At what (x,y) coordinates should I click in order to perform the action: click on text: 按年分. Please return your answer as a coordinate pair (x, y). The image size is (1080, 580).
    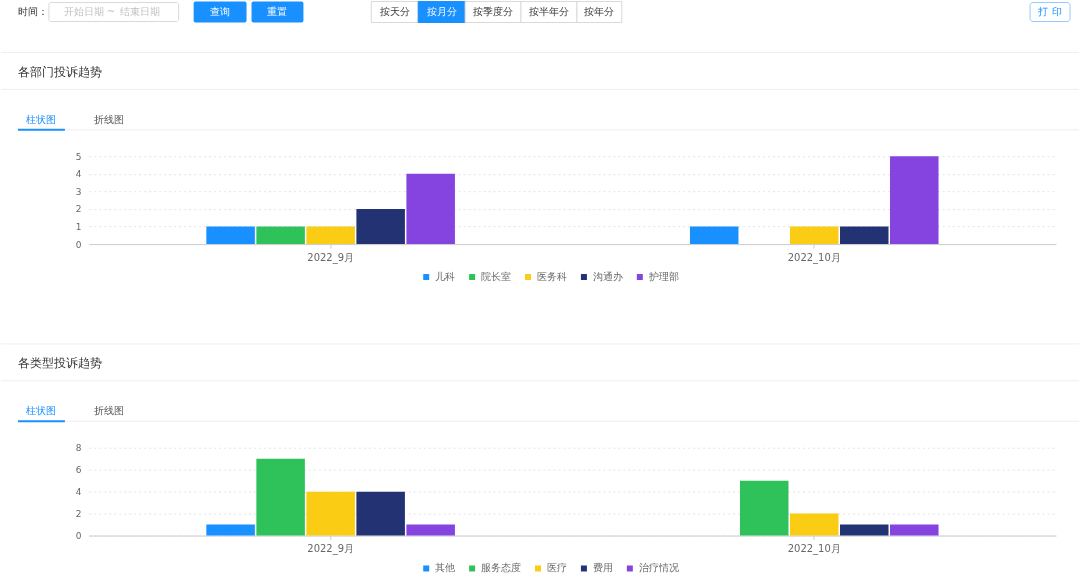
    Looking at the image, I should click on (599, 12).